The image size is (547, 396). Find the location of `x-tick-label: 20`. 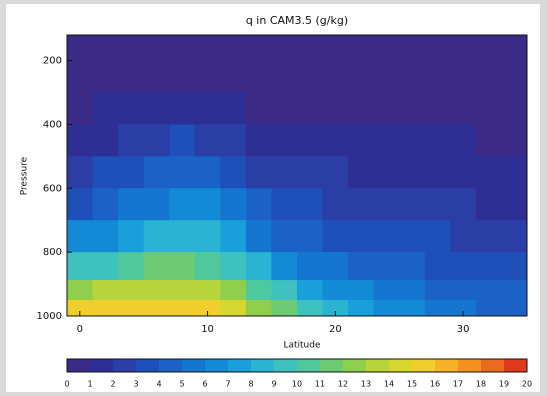

x-tick-label: 20 is located at coordinates (335, 329).